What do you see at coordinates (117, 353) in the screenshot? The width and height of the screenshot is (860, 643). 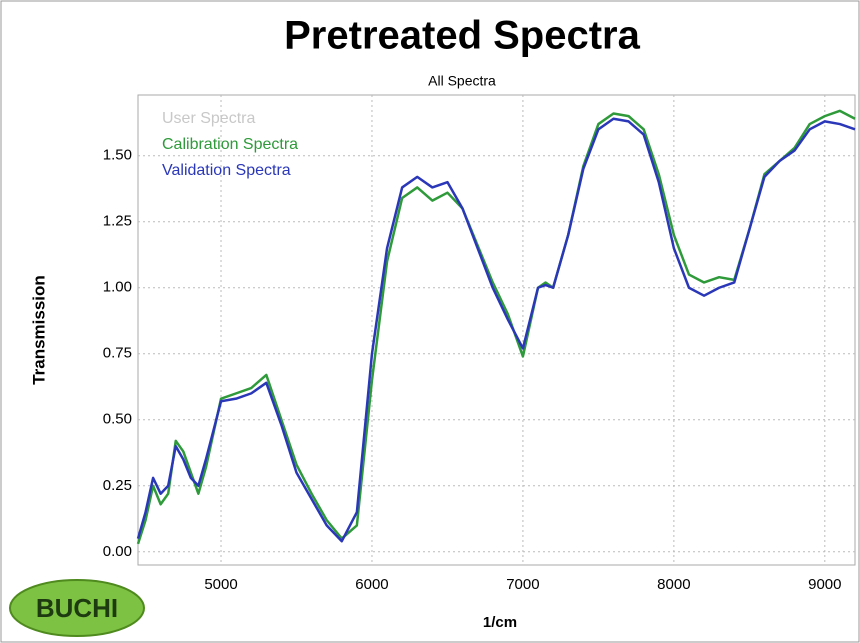 I see `y-tick-label: 0.75` at bounding box center [117, 353].